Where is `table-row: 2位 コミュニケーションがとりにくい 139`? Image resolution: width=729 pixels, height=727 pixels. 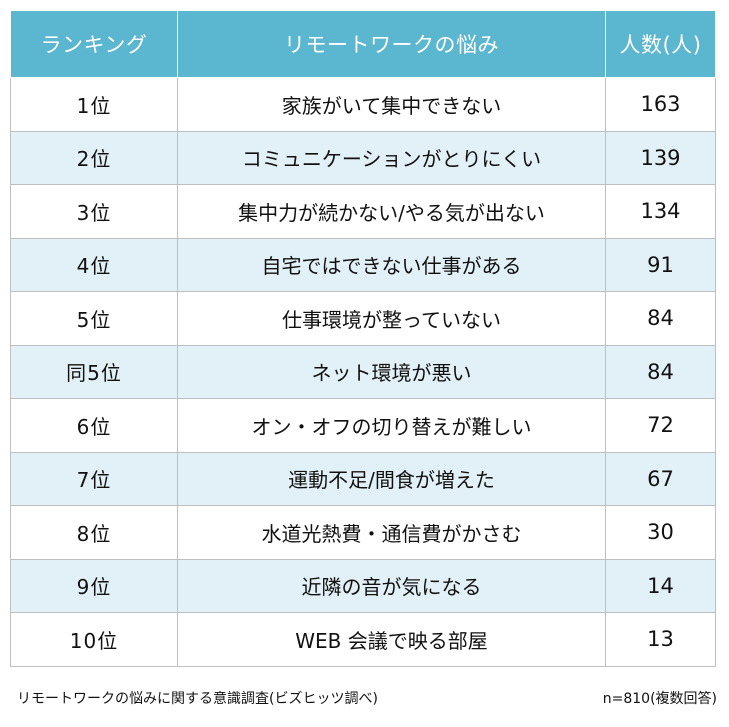 table-row: 2位 コミュニケーションがとりにくい 139 is located at coordinates (363, 157).